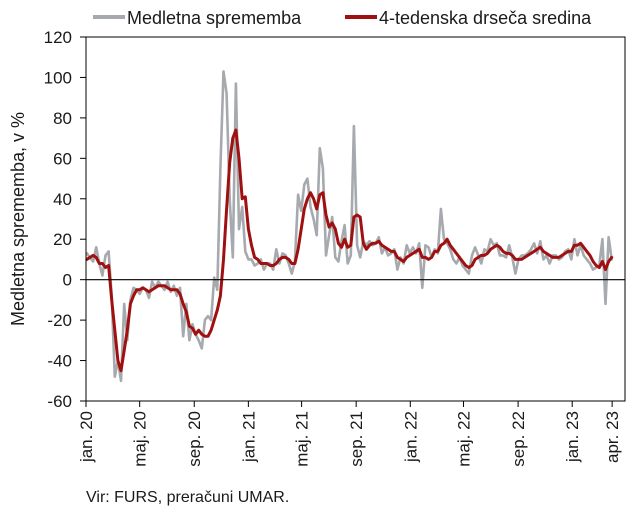  What do you see at coordinates (59, 320) in the screenshot?
I see `y-tick-label: -20` at bounding box center [59, 320].